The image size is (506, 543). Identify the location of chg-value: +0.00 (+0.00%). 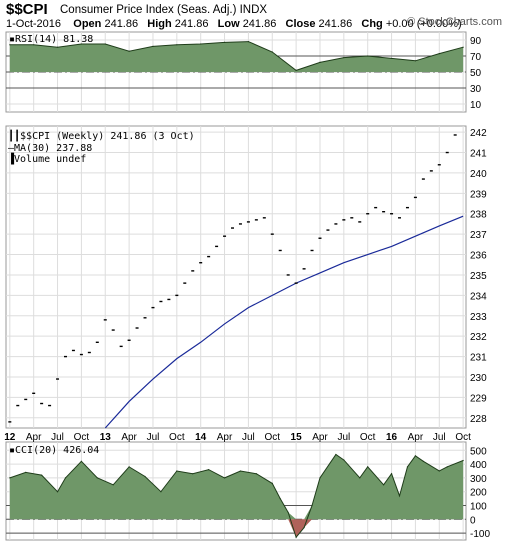
(423, 24).